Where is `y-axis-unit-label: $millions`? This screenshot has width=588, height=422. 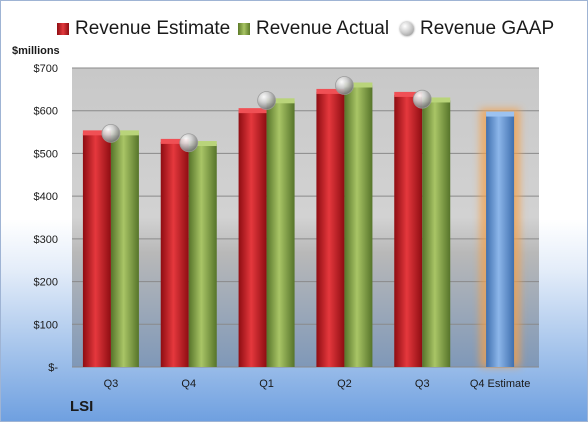
y-axis-unit-label: $millions is located at coordinates (36, 51).